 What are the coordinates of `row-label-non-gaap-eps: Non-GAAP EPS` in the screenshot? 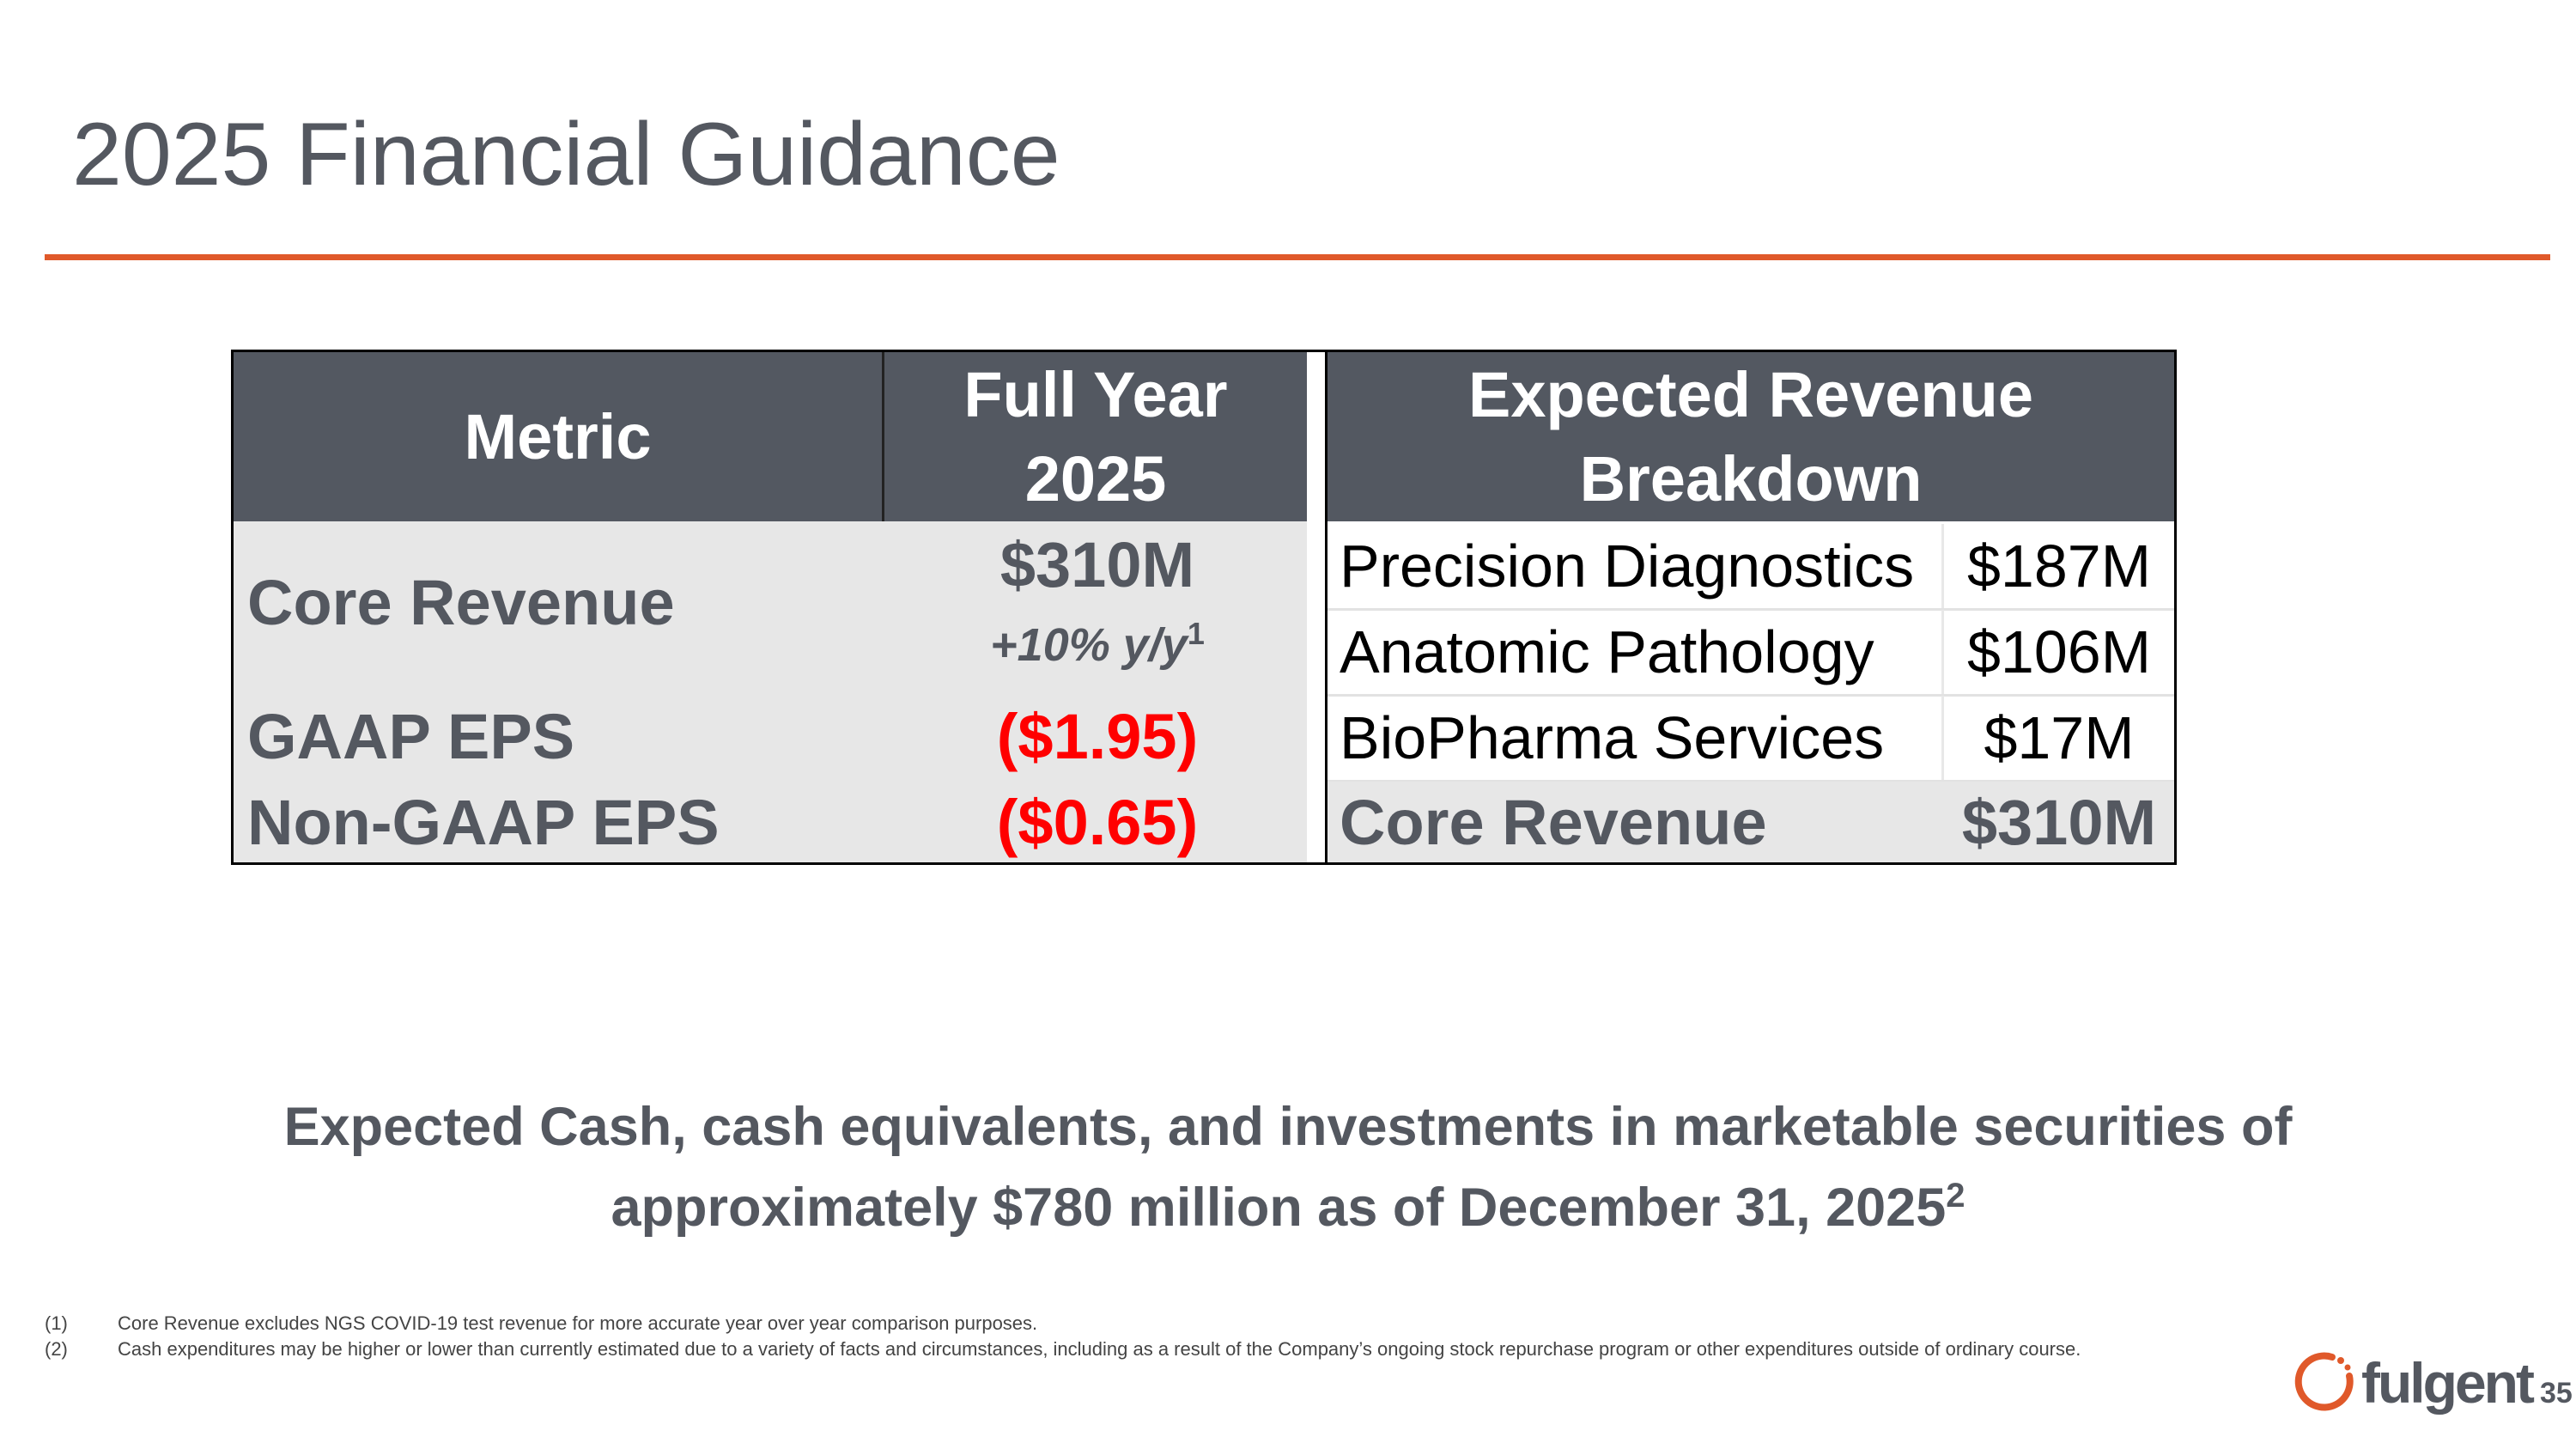 It's located at (483, 822).